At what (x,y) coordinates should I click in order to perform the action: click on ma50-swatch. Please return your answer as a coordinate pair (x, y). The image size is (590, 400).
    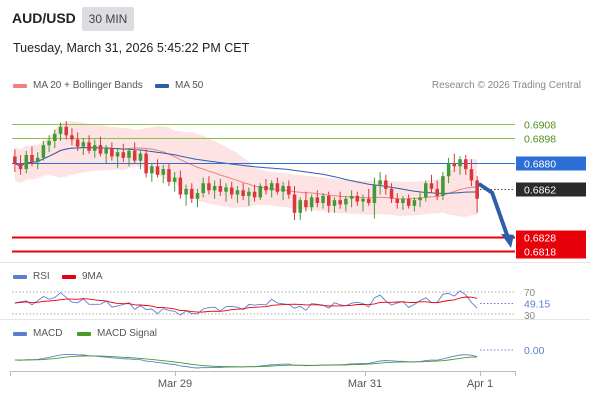
    Looking at the image, I should click on (162, 85).